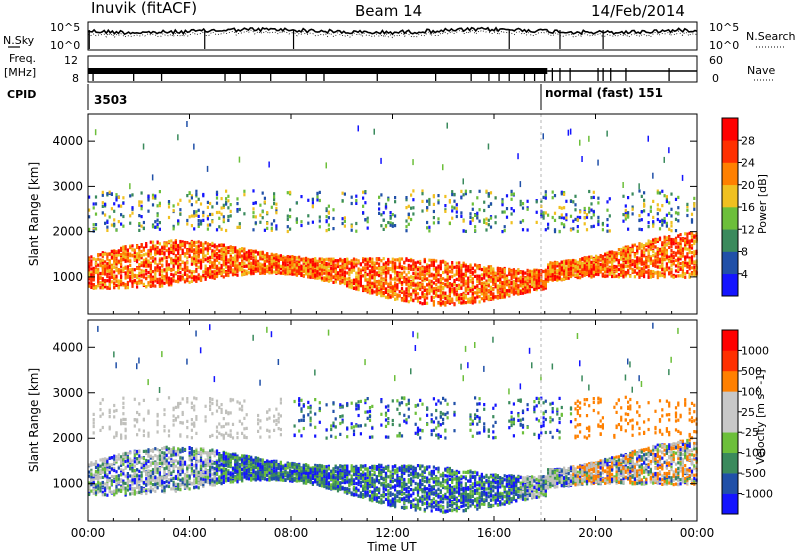 The height and width of the screenshot is (554, 800). I want to click on freq-label: Freq., so click(22, 58).